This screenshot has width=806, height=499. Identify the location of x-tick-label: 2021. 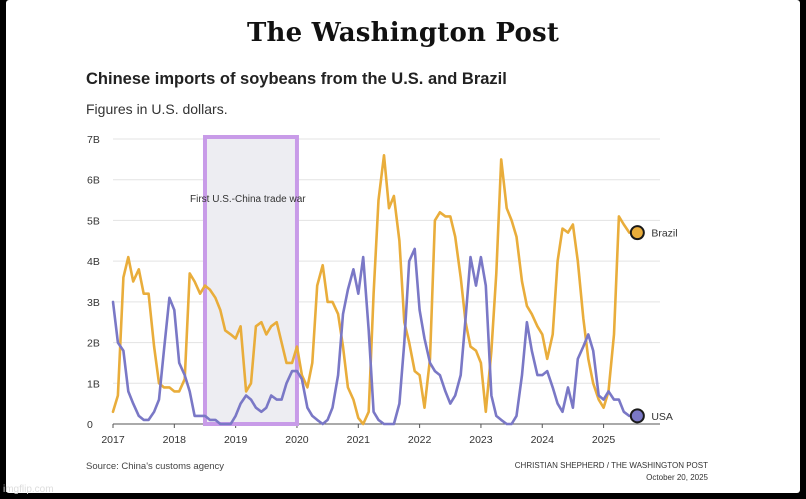
(359, 440).